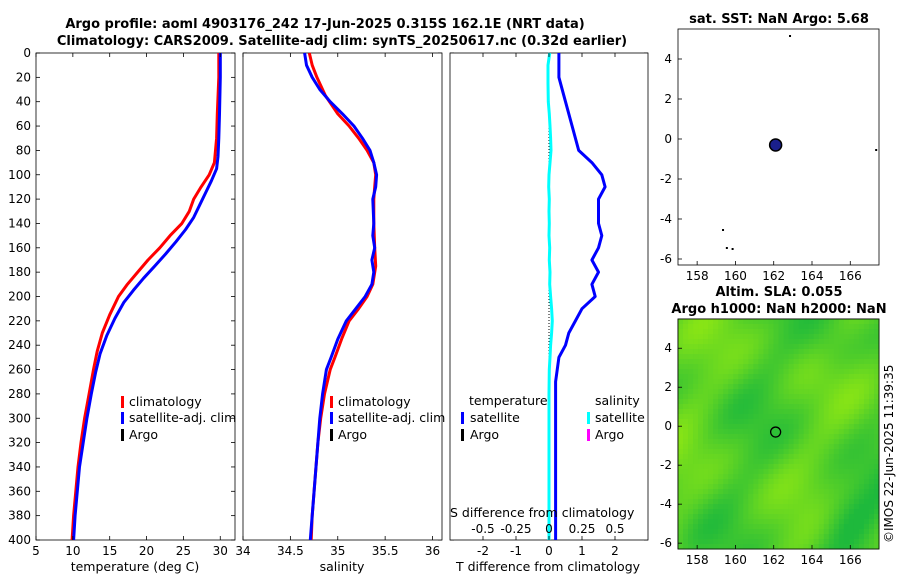  Describe the element at coordinates (614, 529) in the screenshot. I see `salinity-diff-xtick-label: 0.5` at that location.